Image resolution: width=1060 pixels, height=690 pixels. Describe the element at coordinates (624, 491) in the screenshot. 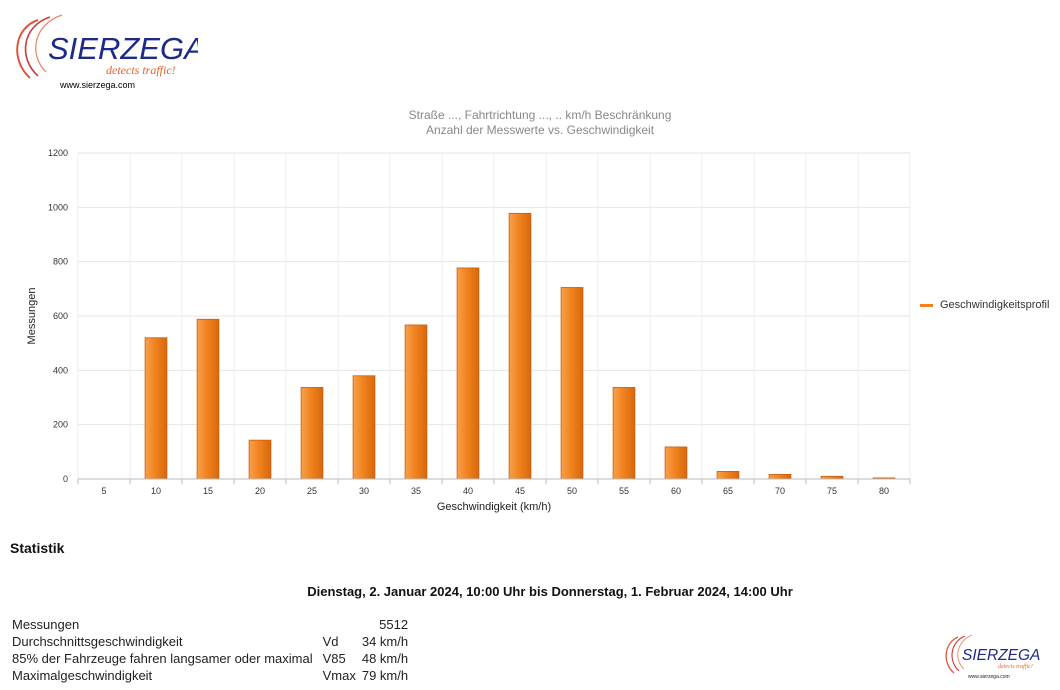

I see `x-tick-label: 55` at that location.